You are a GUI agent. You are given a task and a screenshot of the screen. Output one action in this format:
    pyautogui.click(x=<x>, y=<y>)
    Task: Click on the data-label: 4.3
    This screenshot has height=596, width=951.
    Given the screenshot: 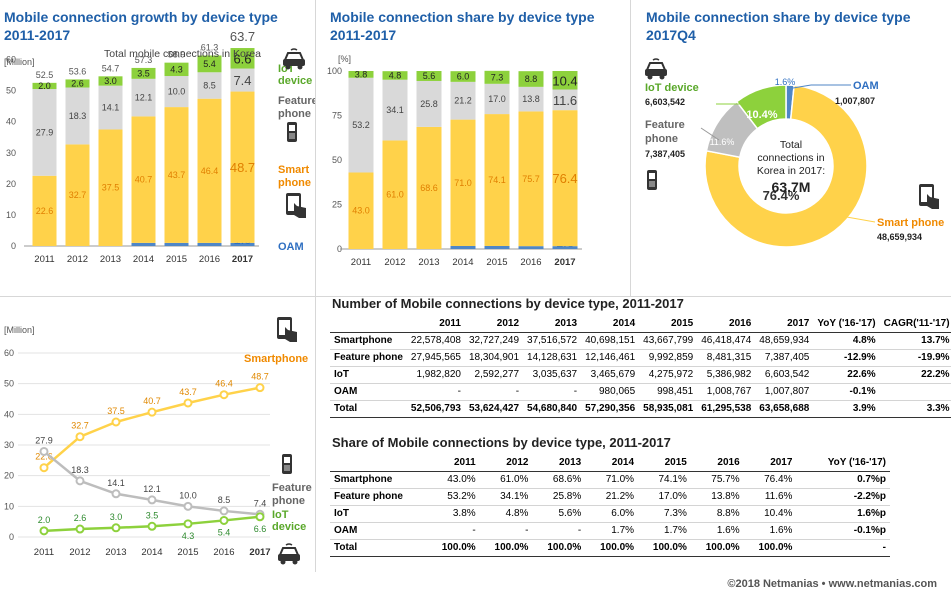 What is the action you would take?
    pyautogui.click(x=188, y=536)
    